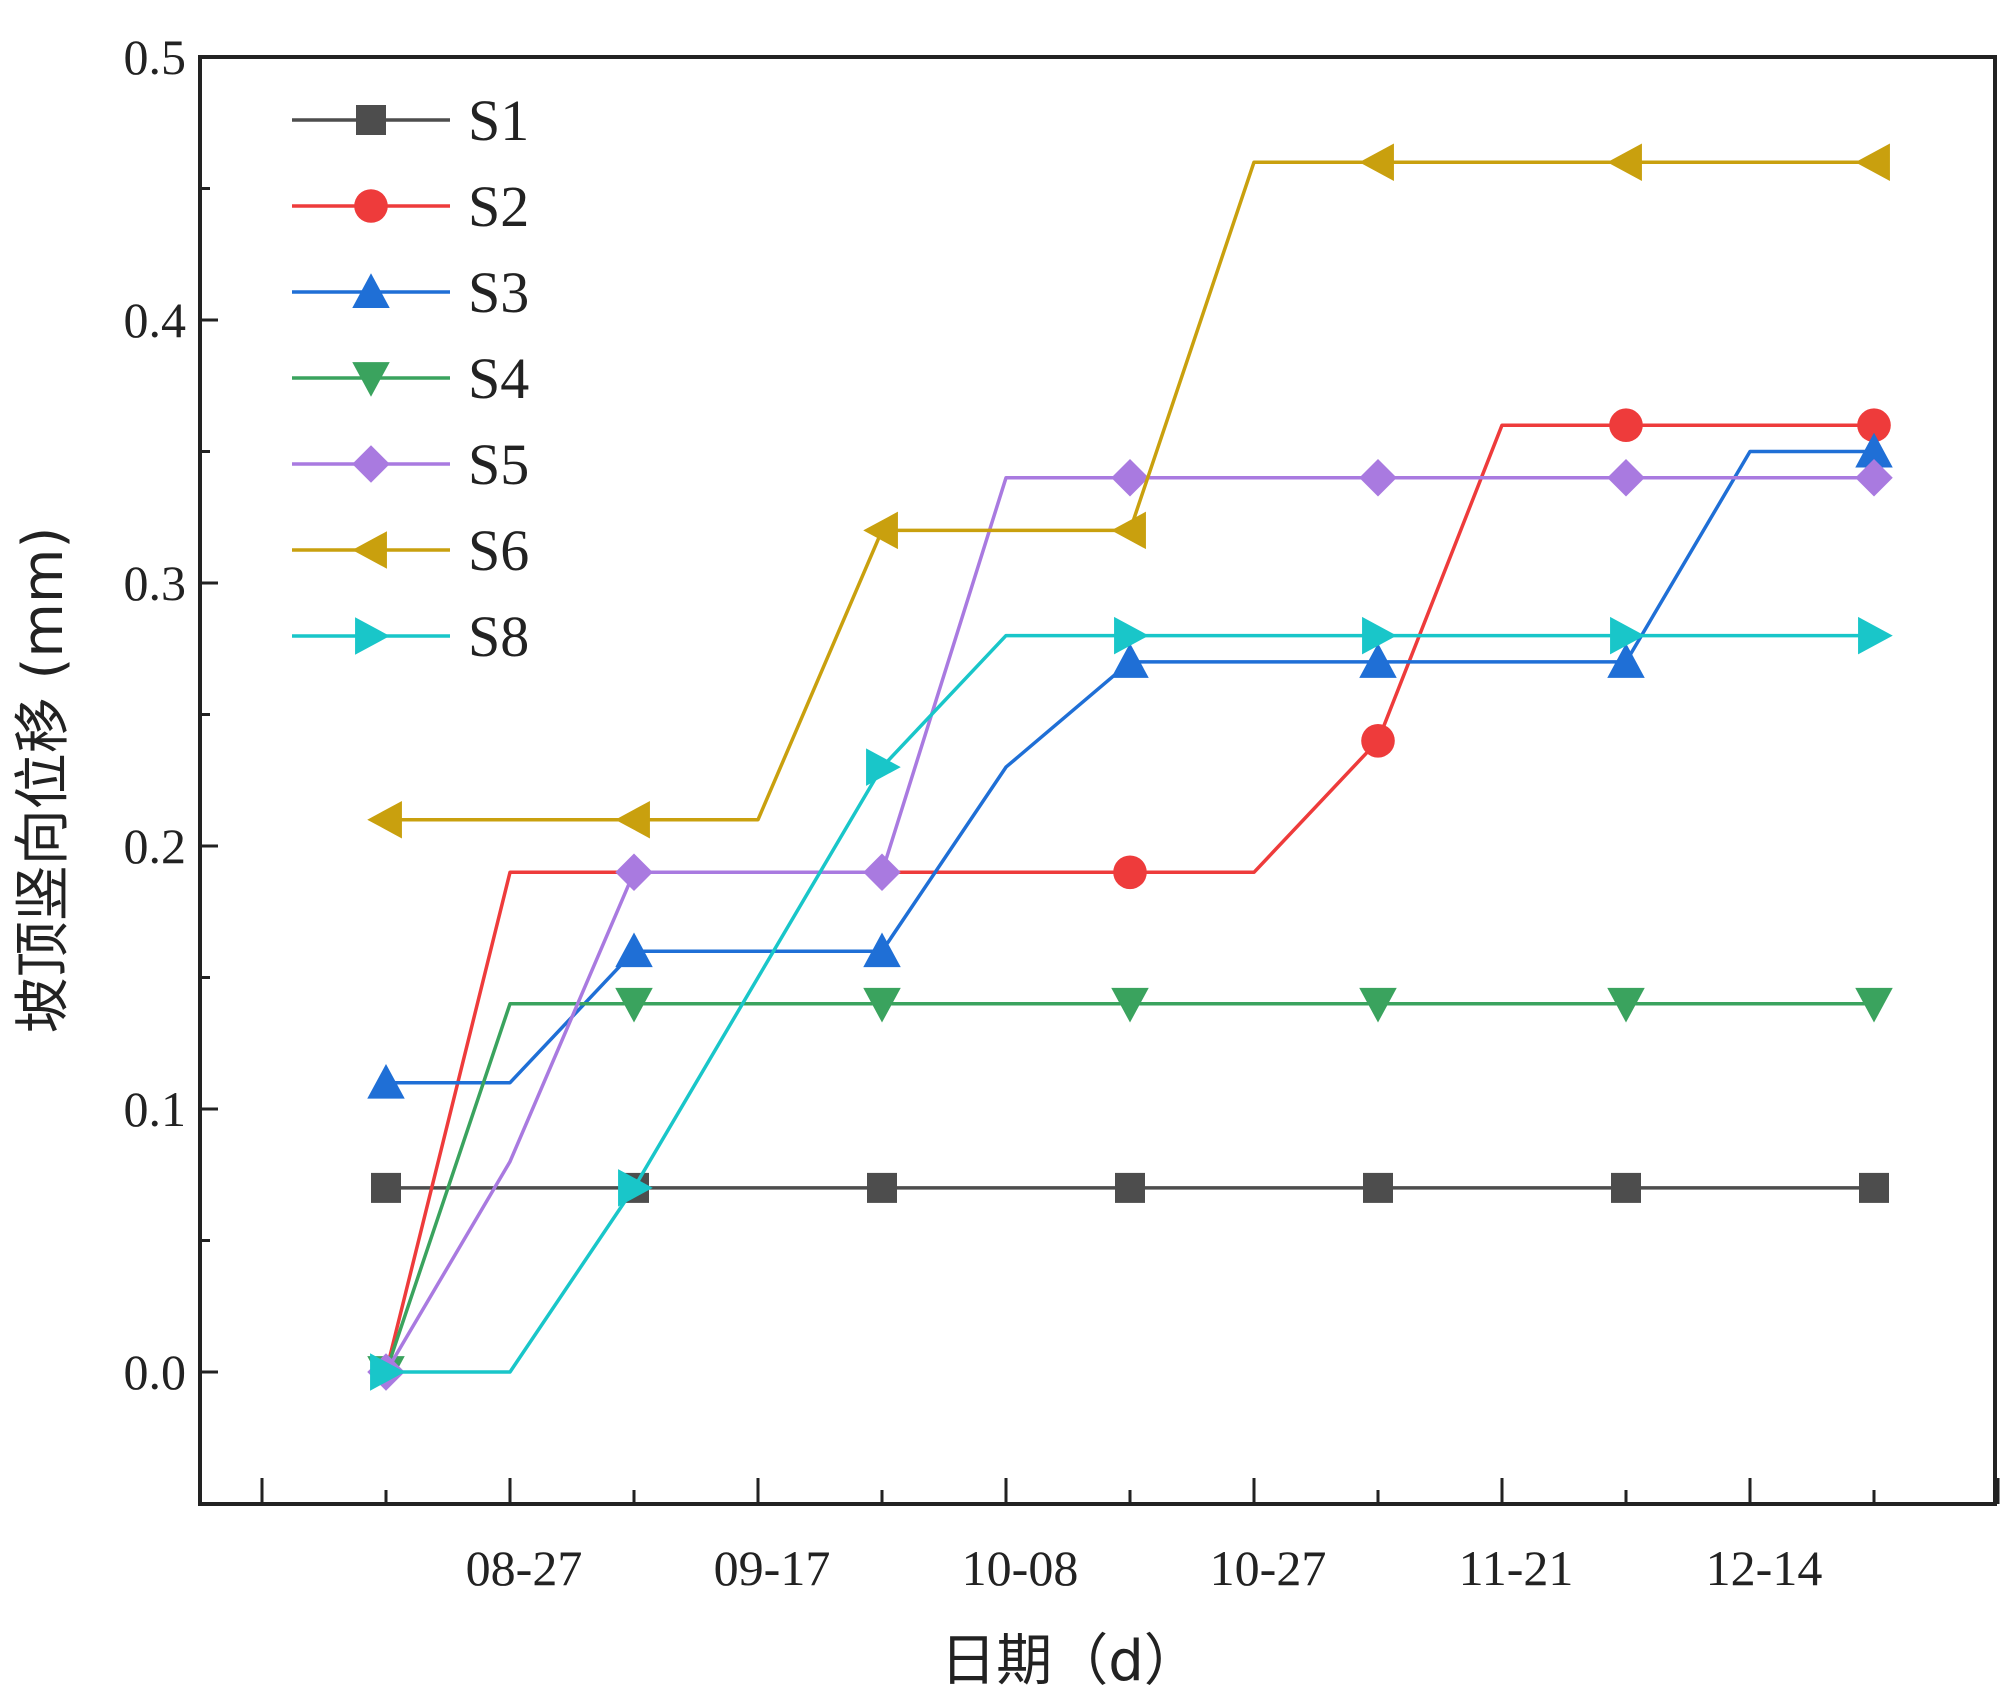 This screenshot has height=1695, width=2000. What do you see at coordinates (1130, 1537) in the screenshot?
I see `x-axis: 08-27 09-17 10-08 10-27 11-21 12-14` at bounding box center [1130, 1537].